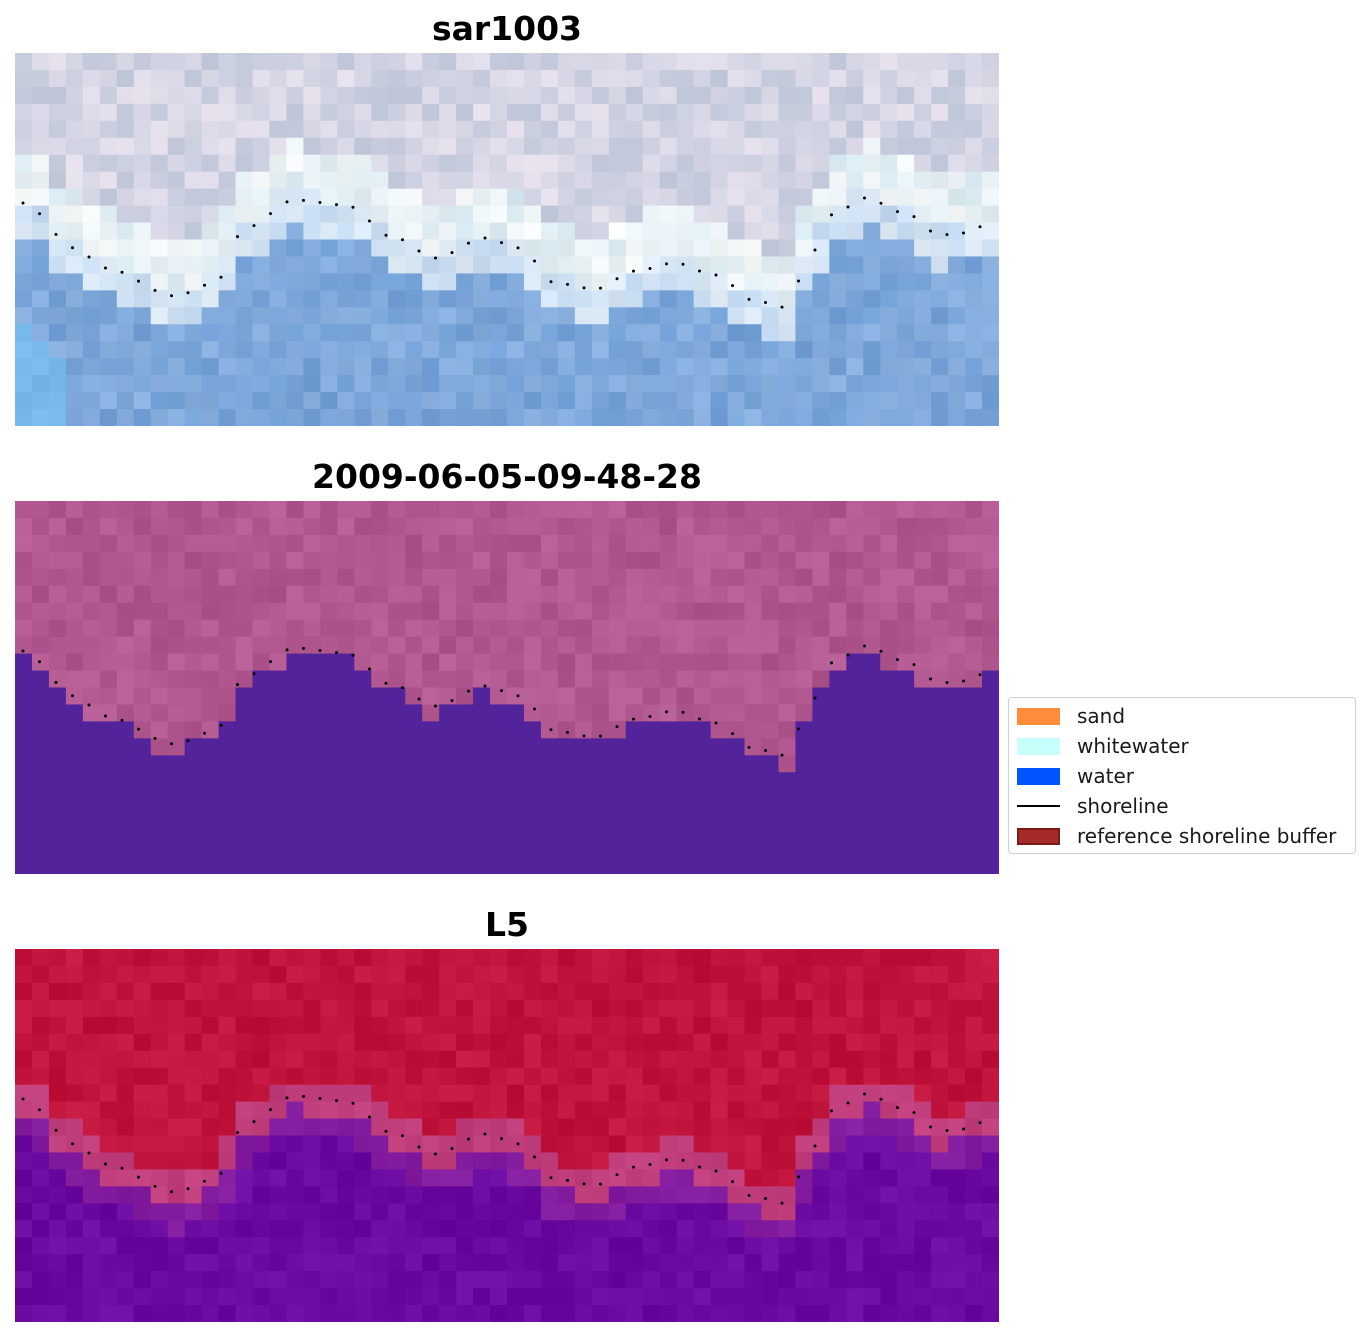 Image resolution: width=1370 pixels, height=1337 pixels. I want to click on legend-label-shoreline: shoreline, so click(1123, 806).